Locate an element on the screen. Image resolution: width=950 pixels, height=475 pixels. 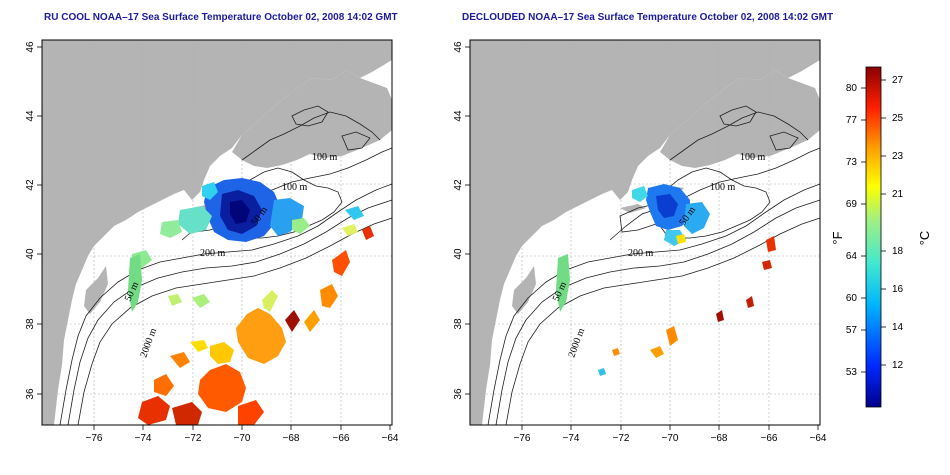
fahrenheit-unit-label: °F is located at coordinates (837, 237).